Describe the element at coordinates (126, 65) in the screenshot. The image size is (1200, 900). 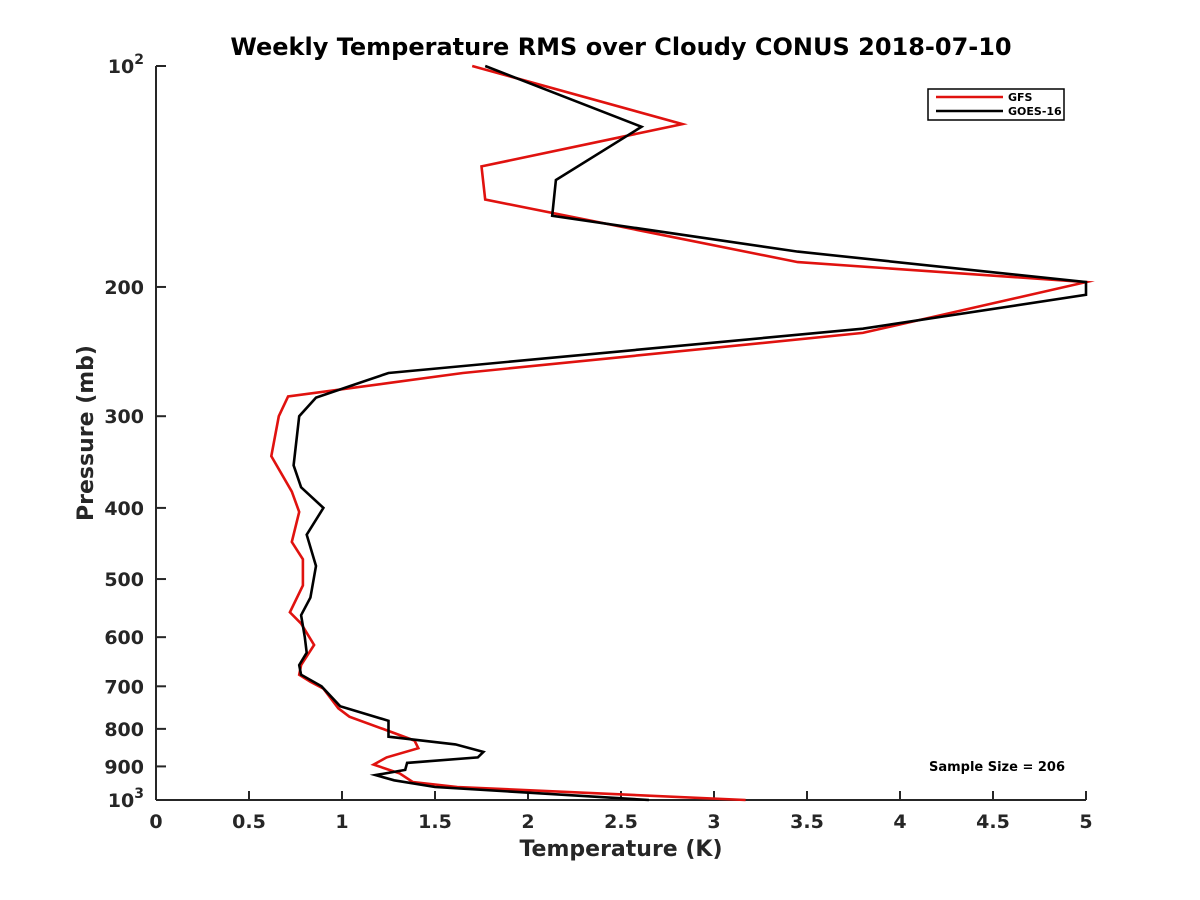
I see `y-tick-label: 10²` at that location.